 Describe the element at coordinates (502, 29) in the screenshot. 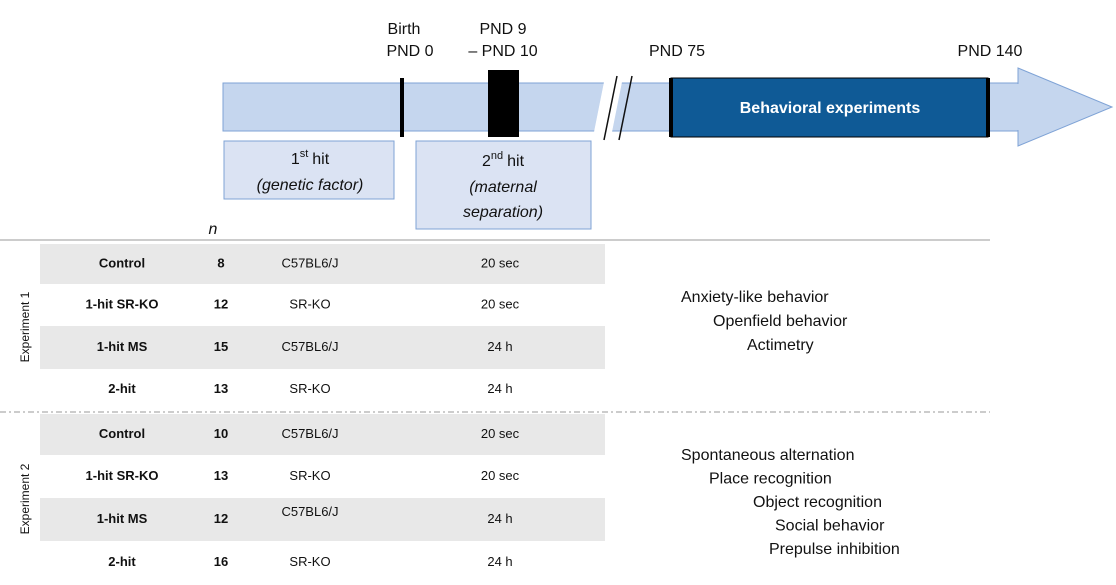

I see `separation-label: PND 9` at that location.